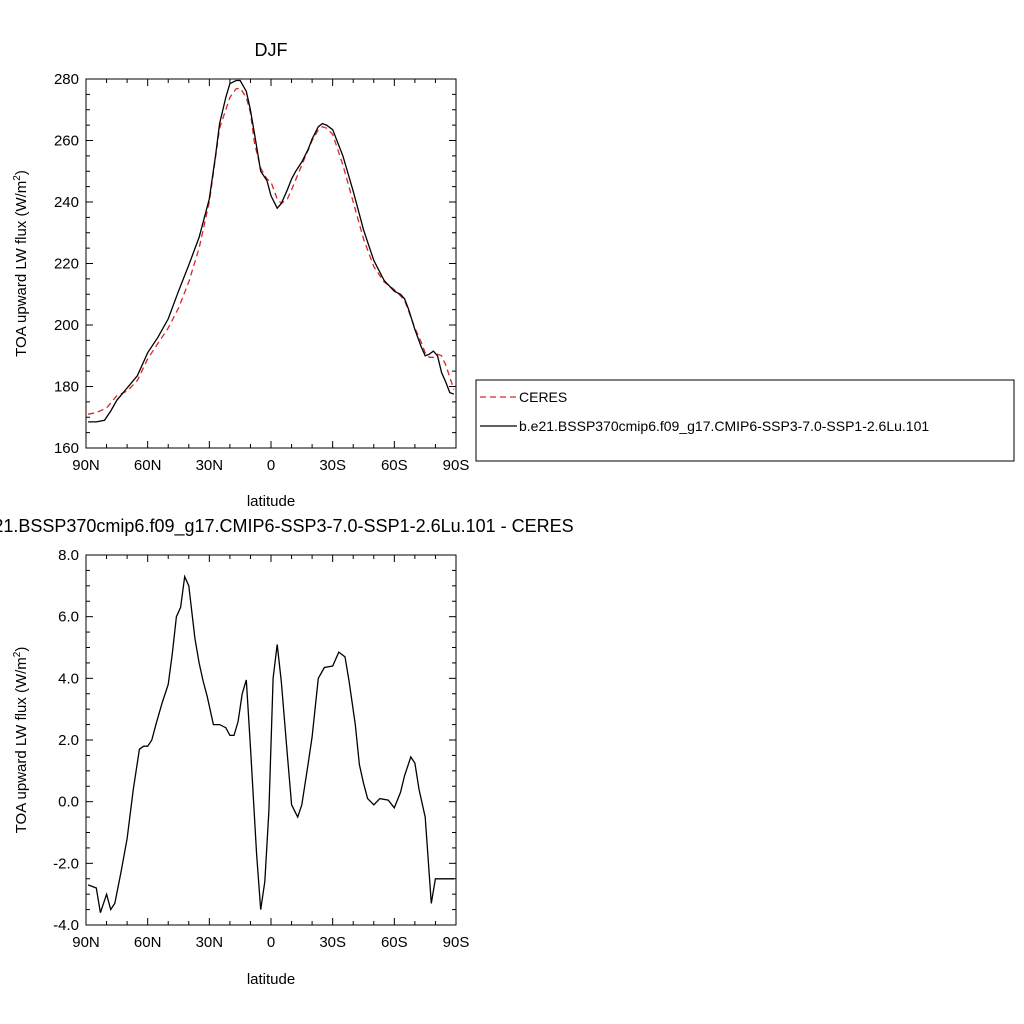 This screenshot has width=1024, height=1024. What do you see at coordinates (68, 678) in the screenshot?
I see `y-tick-label: 4.0` at bounding box center [68, 678].